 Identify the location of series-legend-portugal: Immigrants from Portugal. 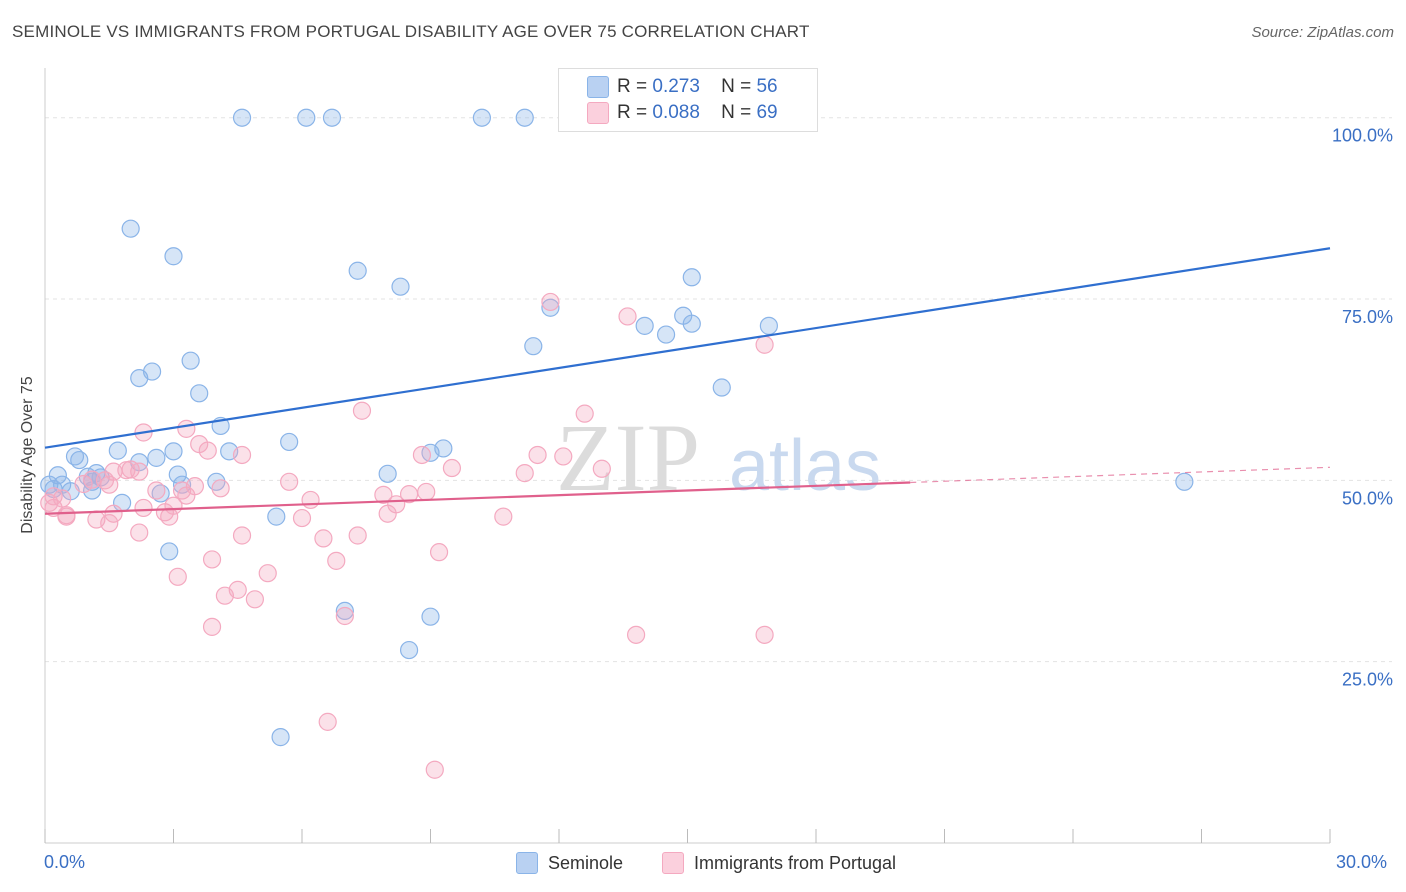
(779, 863).